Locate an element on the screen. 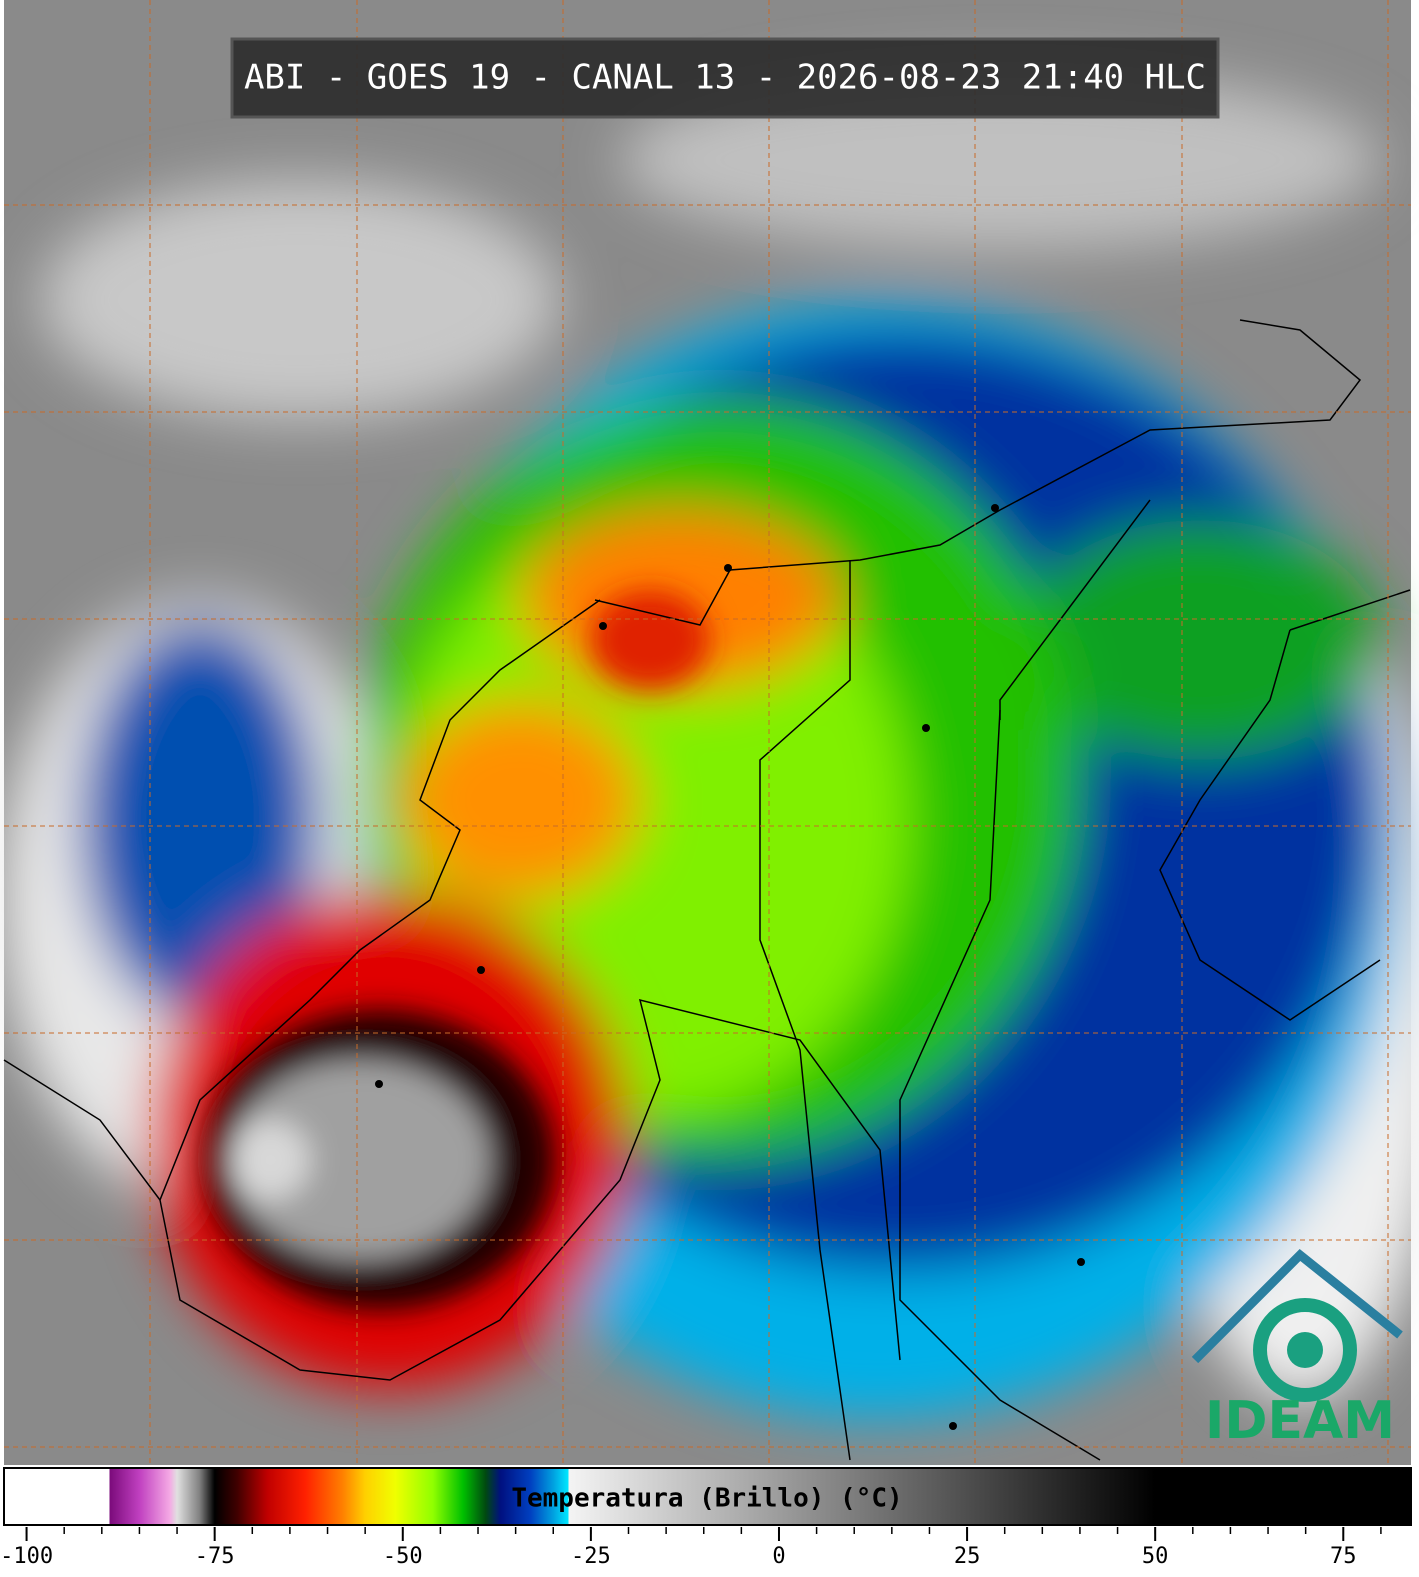  tick-label: 0 is located at coordinates (778, 1556).